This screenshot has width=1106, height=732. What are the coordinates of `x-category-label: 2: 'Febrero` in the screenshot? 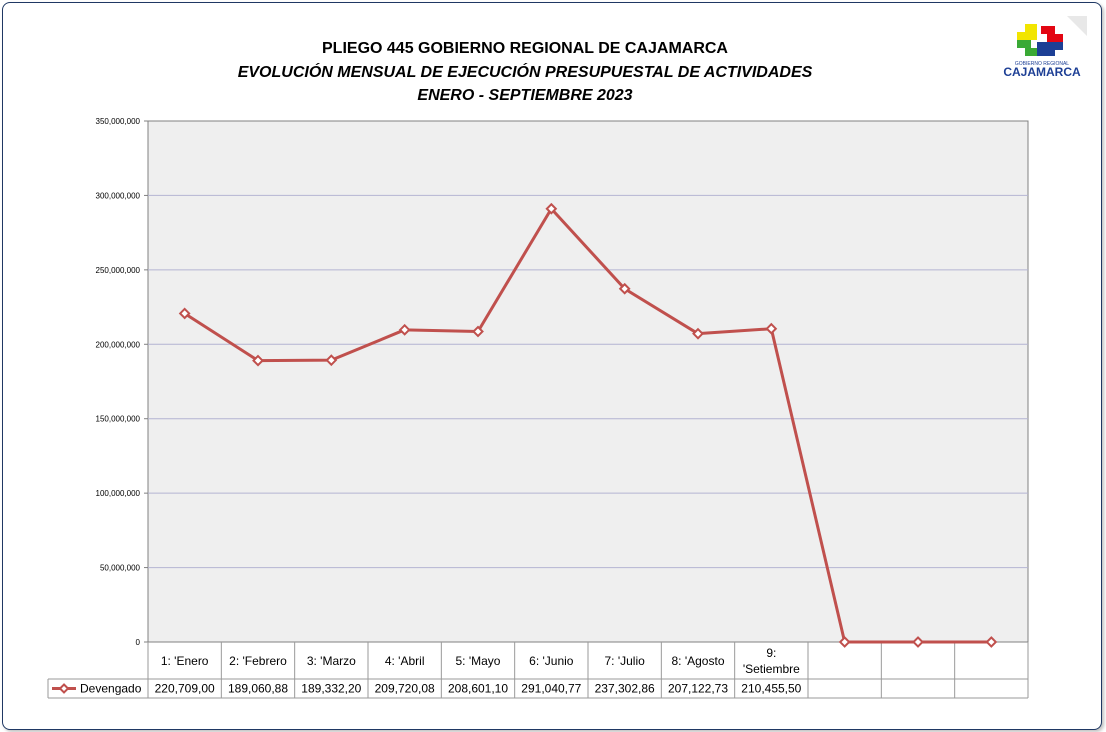 It's located at (258, 661).